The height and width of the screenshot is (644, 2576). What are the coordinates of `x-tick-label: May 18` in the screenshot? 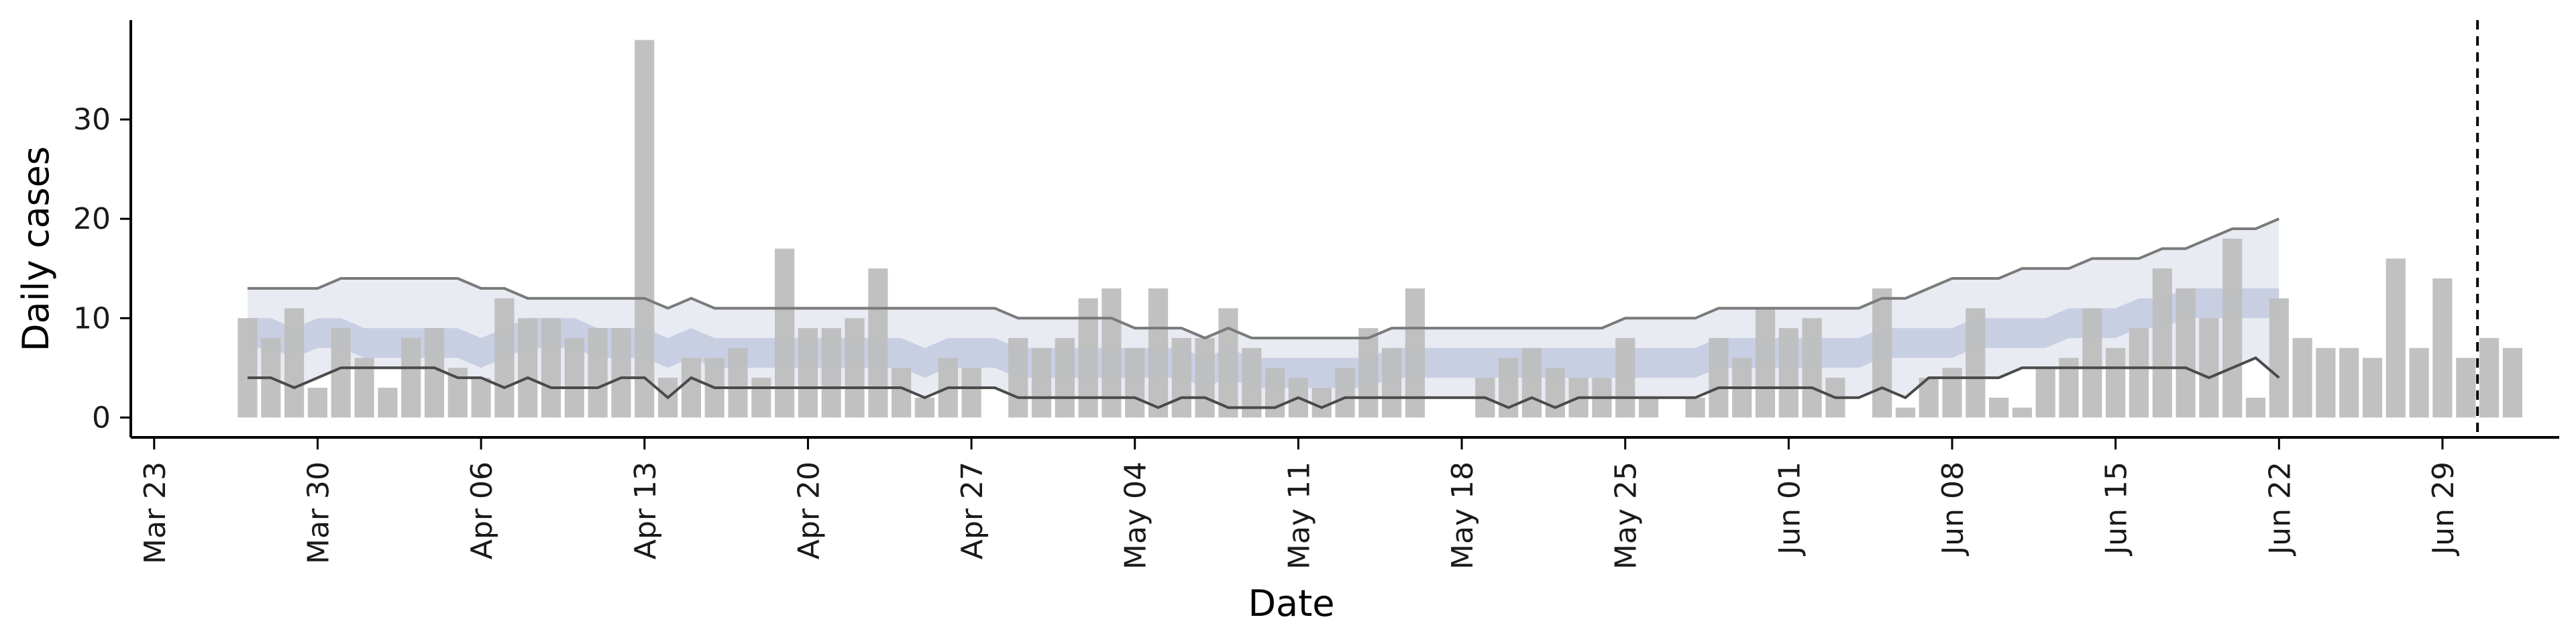 It's located at (1463, 516).